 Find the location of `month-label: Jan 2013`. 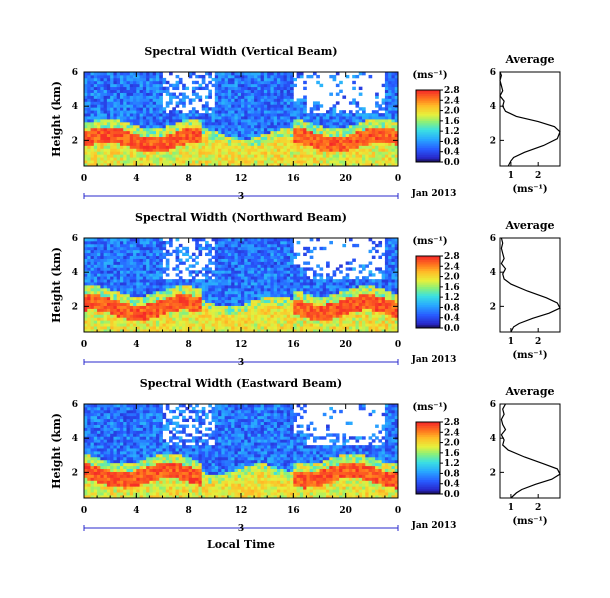

month-label: Jan 2013 is located at coordinates (434, 194).